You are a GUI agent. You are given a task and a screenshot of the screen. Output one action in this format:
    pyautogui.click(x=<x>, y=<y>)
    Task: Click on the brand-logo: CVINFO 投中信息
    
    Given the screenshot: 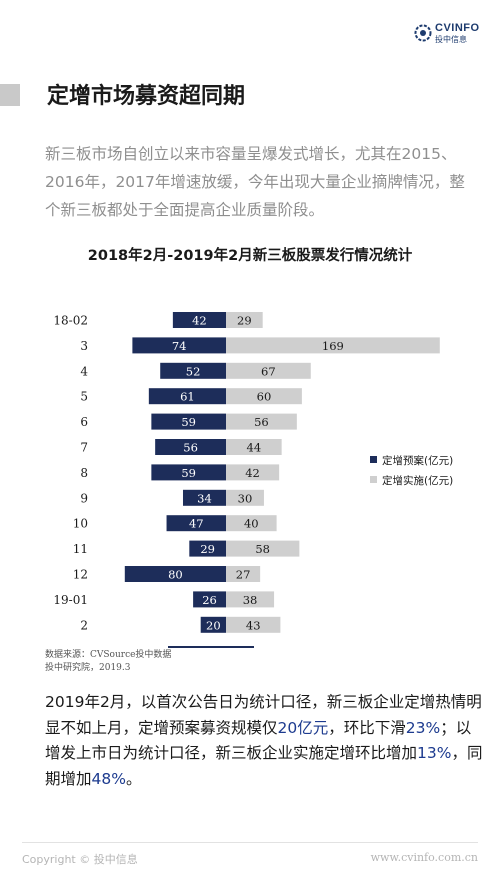 What is the action you would take?
    pyautogui.click(x=449, y=33)
    